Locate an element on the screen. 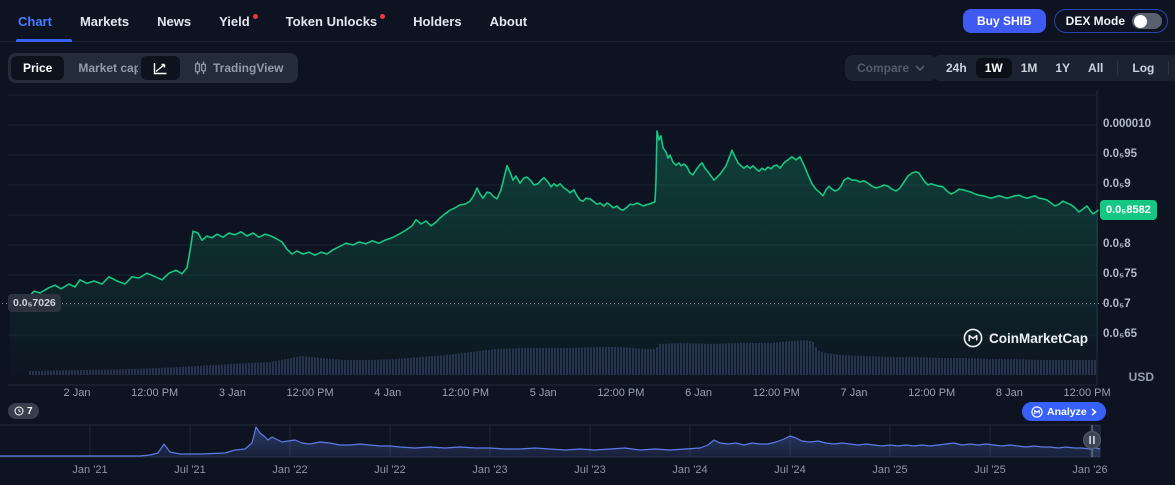  history-badge-count: 7 is located at coordinates (30, 411).